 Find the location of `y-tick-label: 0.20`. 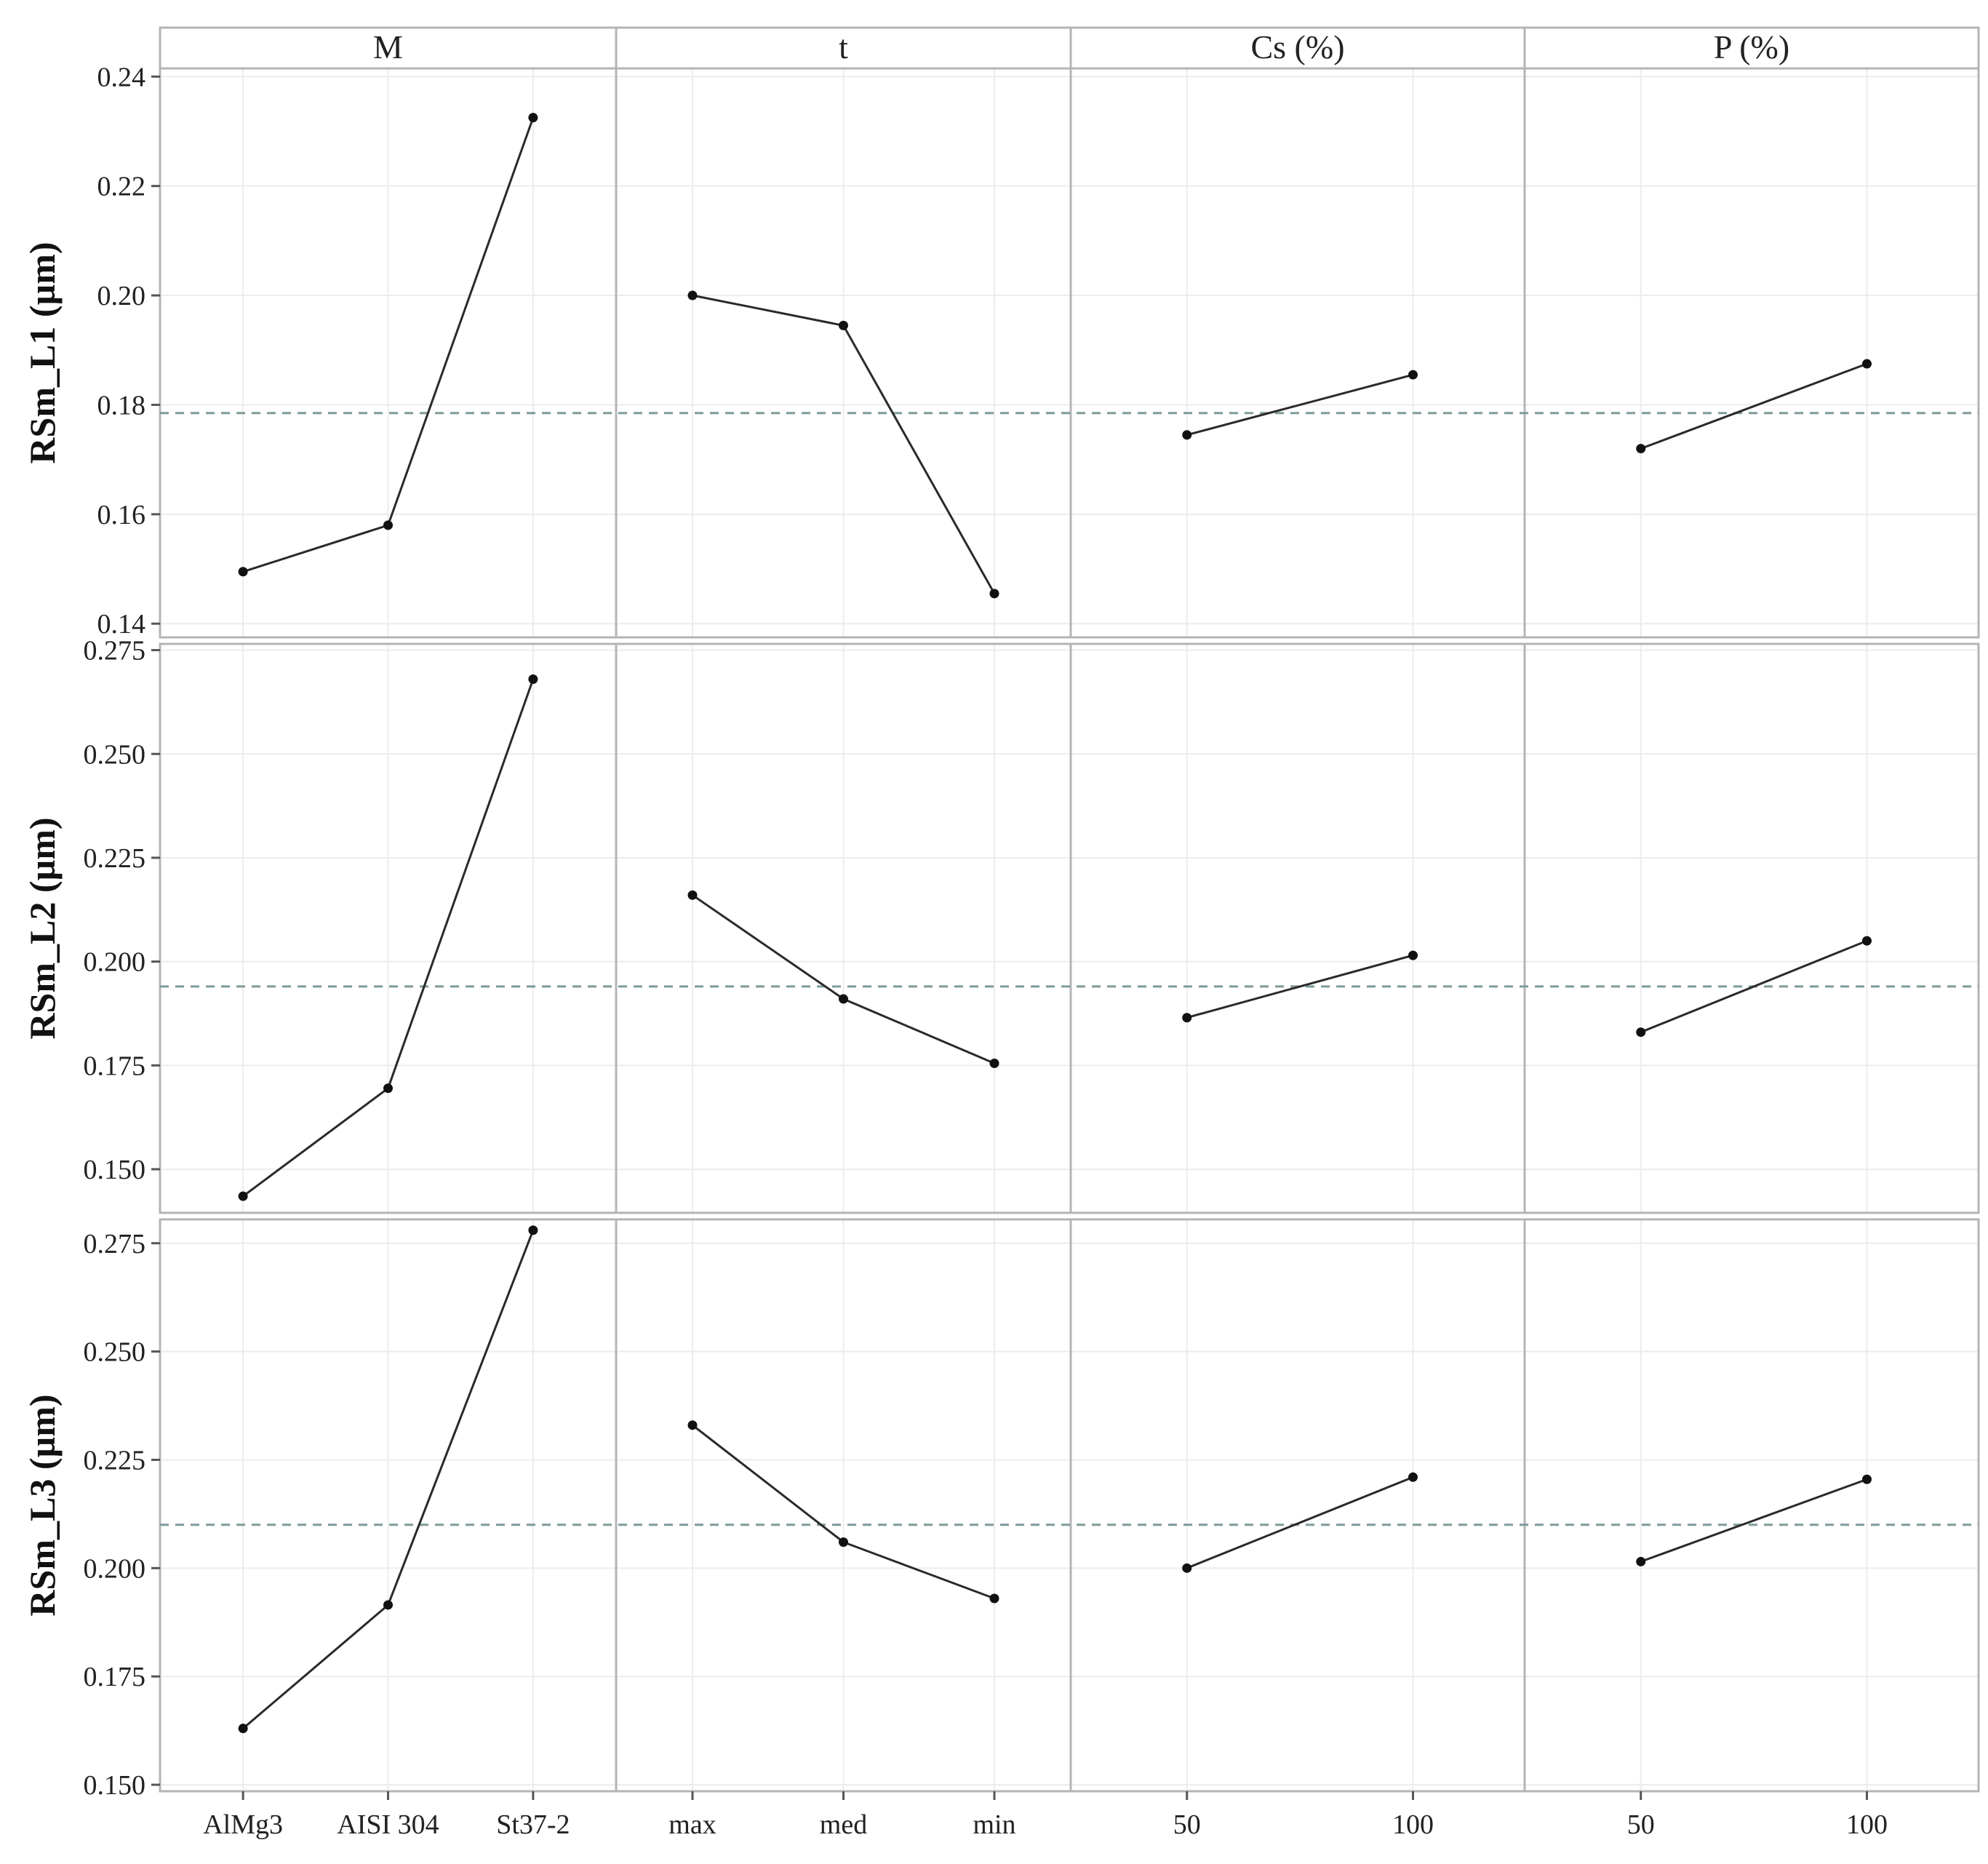

y-tick-label: 0.20 is located at coordinates (121, 296).